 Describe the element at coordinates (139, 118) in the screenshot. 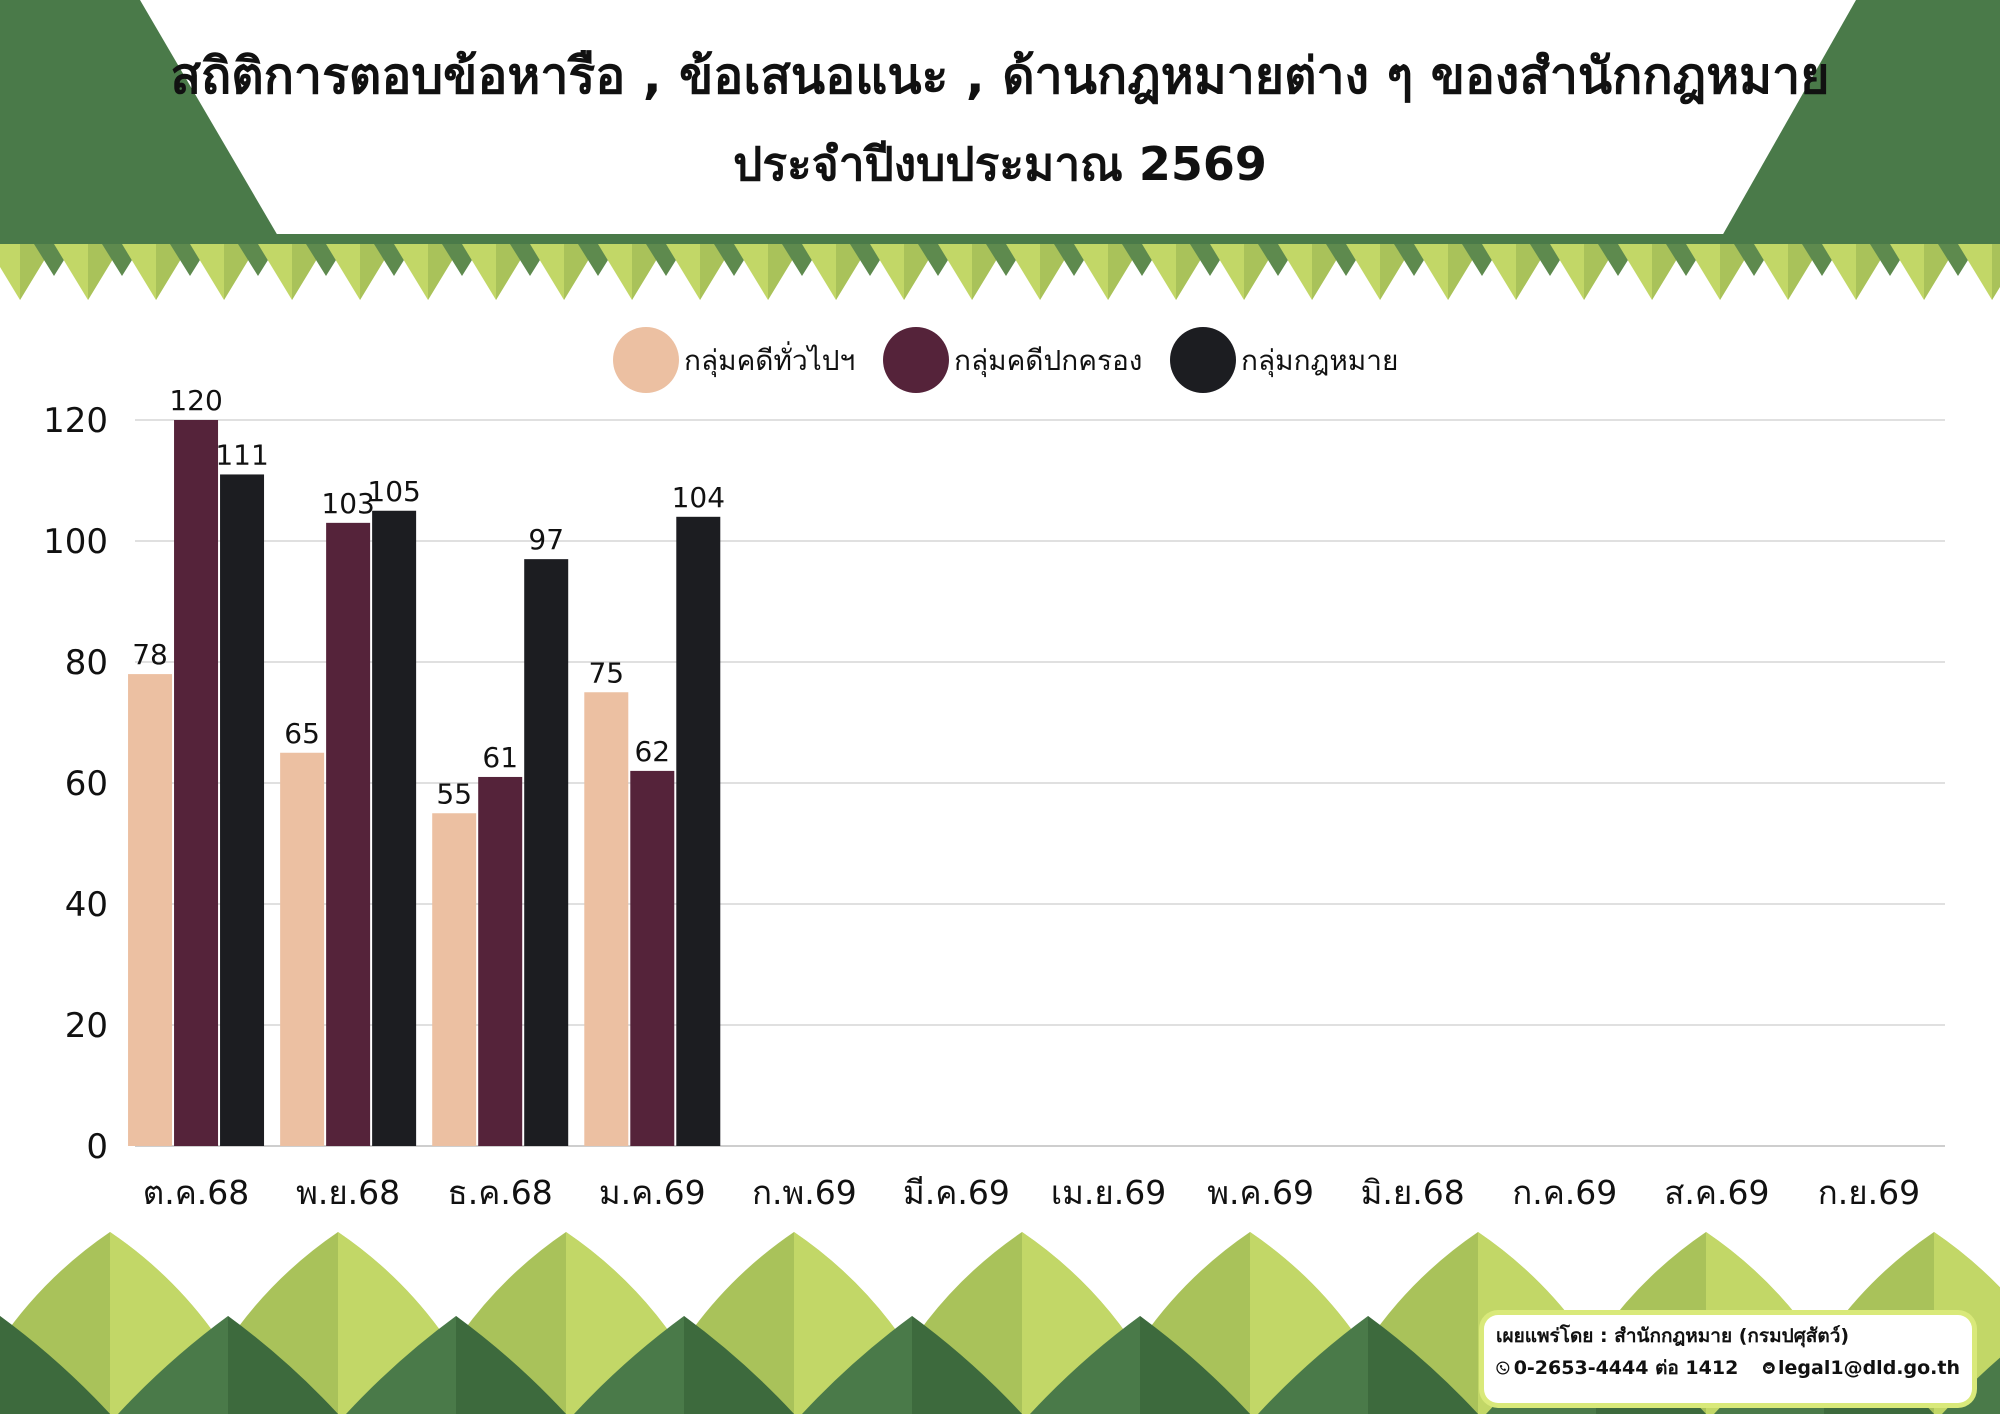

I see `corner-shape-left` at that location.